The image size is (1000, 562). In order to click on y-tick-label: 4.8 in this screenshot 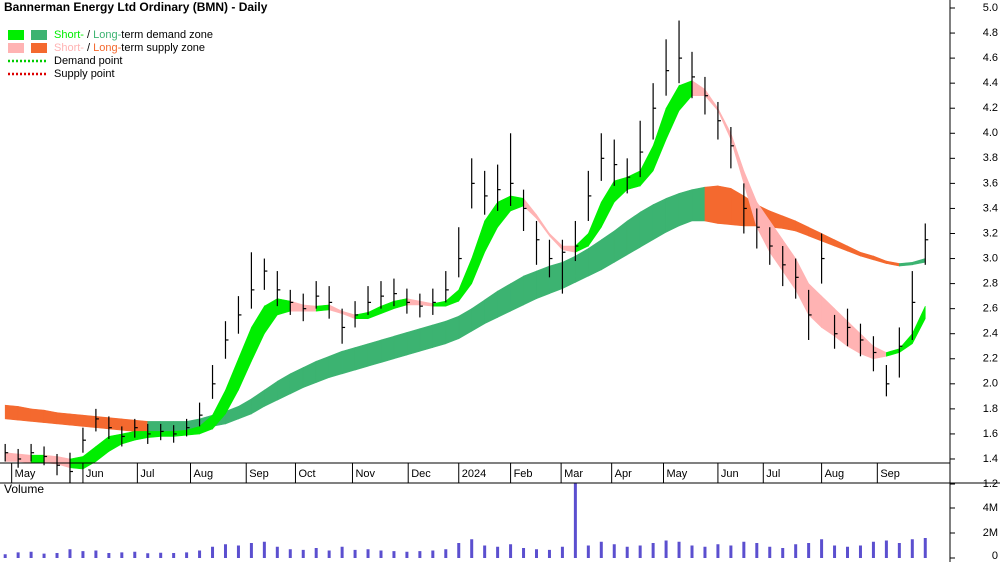, I will do `click(990, 33)`.